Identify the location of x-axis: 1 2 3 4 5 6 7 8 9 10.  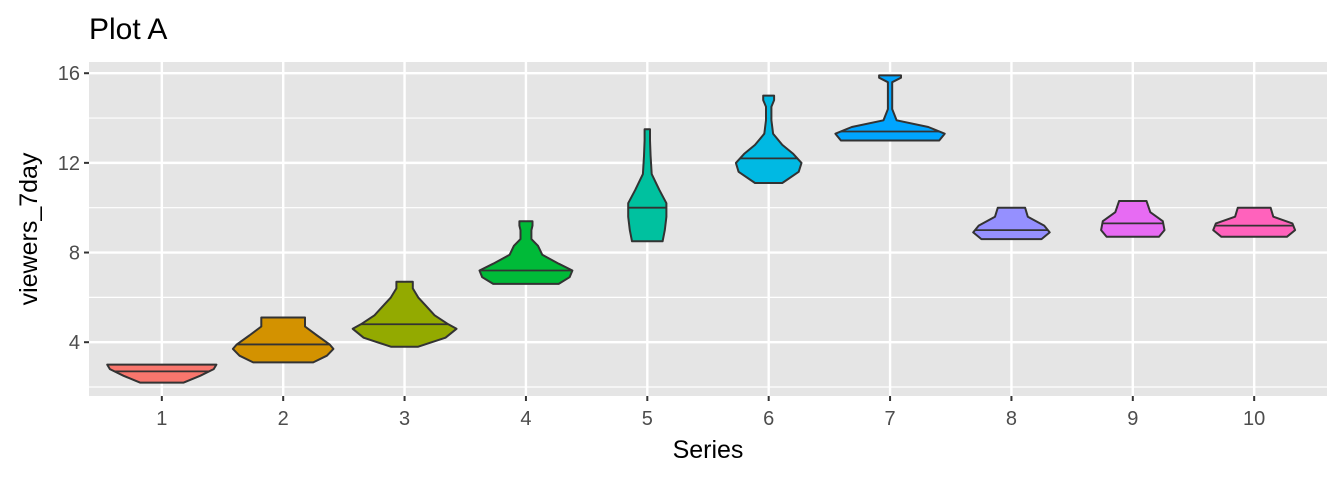
(710, 413).